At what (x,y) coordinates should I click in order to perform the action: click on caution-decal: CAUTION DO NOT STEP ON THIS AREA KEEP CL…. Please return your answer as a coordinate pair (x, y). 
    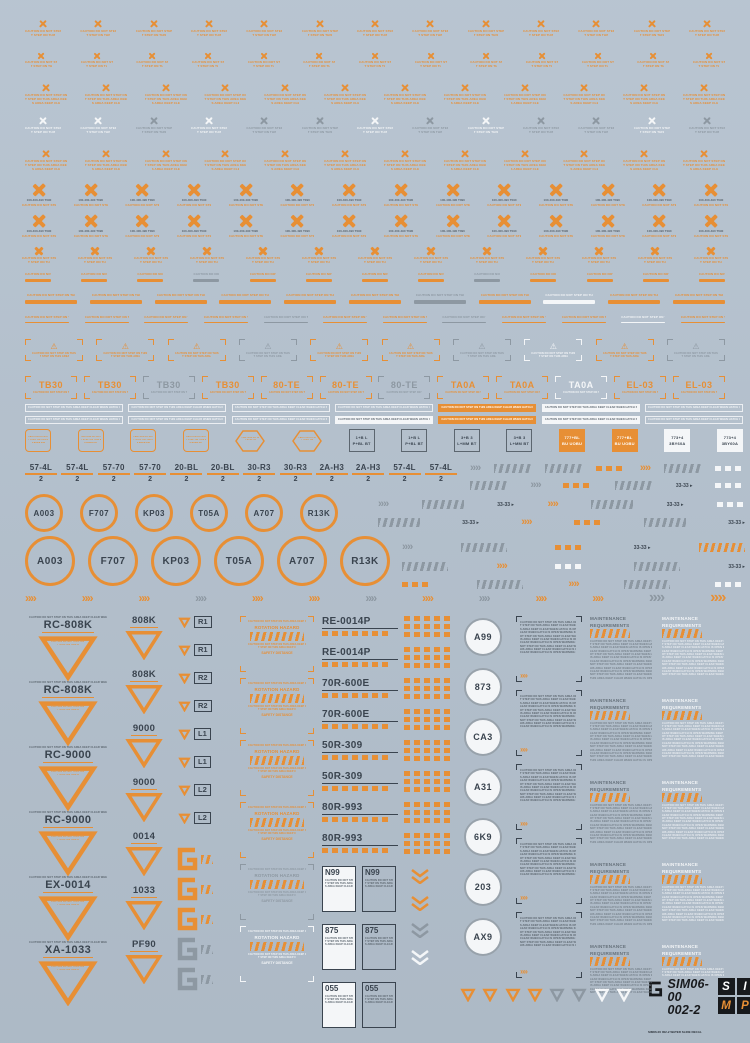
    Looking at the image, I should click on (465, 94).